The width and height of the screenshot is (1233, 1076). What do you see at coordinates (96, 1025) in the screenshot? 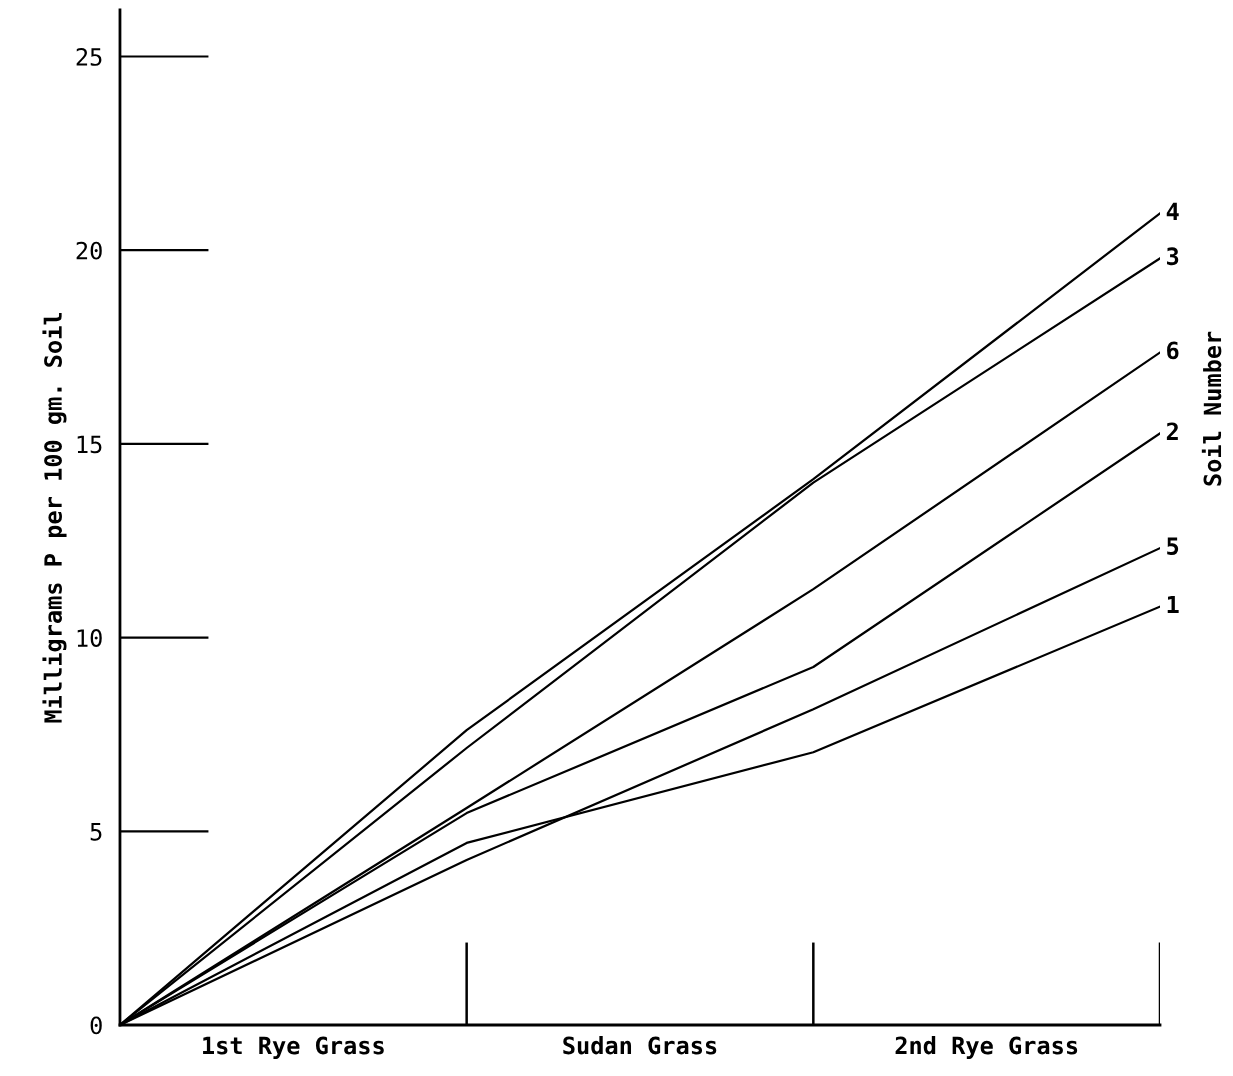
I see `y-tick-label: 0` at bounding box center [96, 1025].